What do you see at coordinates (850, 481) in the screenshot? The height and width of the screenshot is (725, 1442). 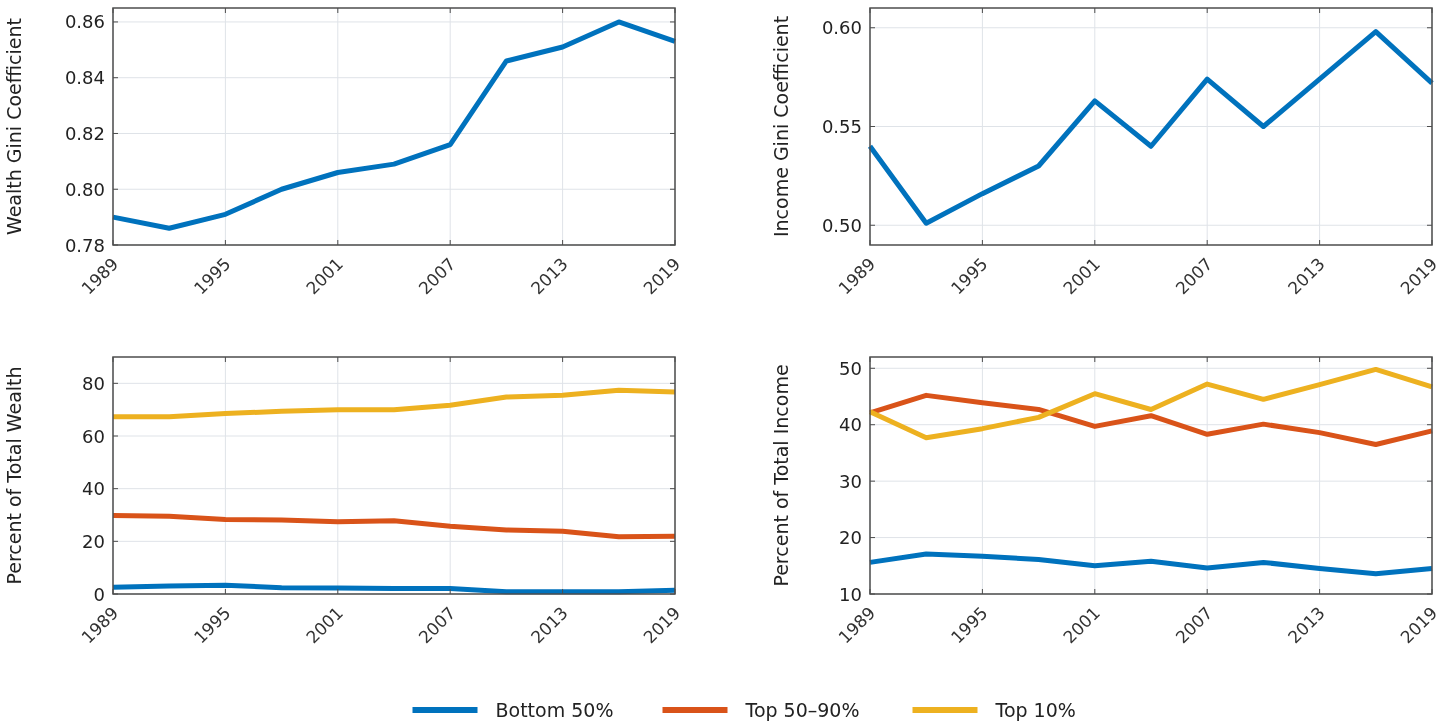 I see `y-tick-label: 30` at bounding box center [850, 481].